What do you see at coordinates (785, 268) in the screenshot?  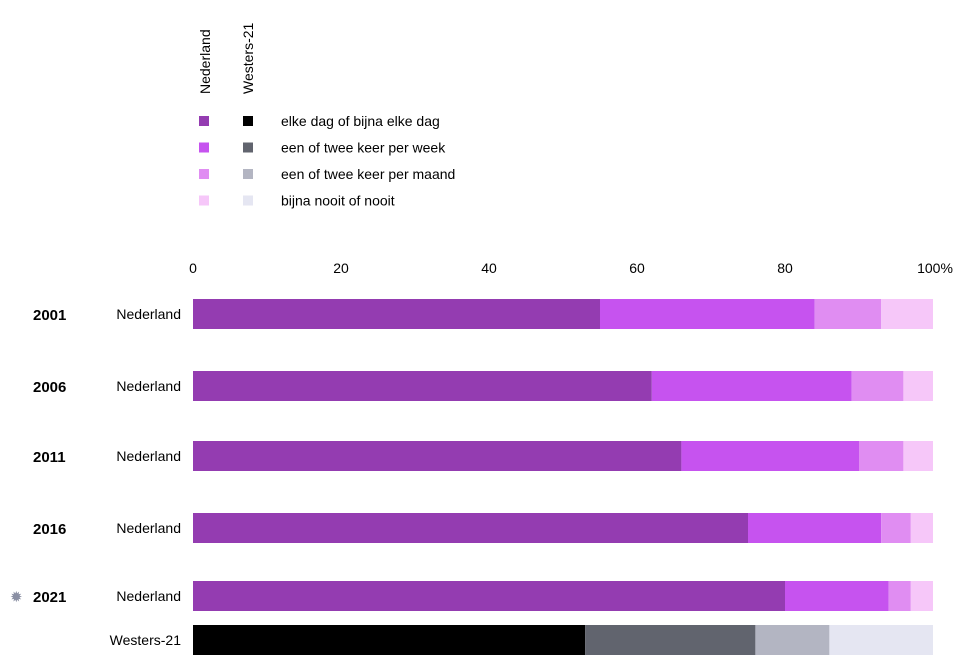 I see `x-tick-label: 80` at bounding box center [785, 268].